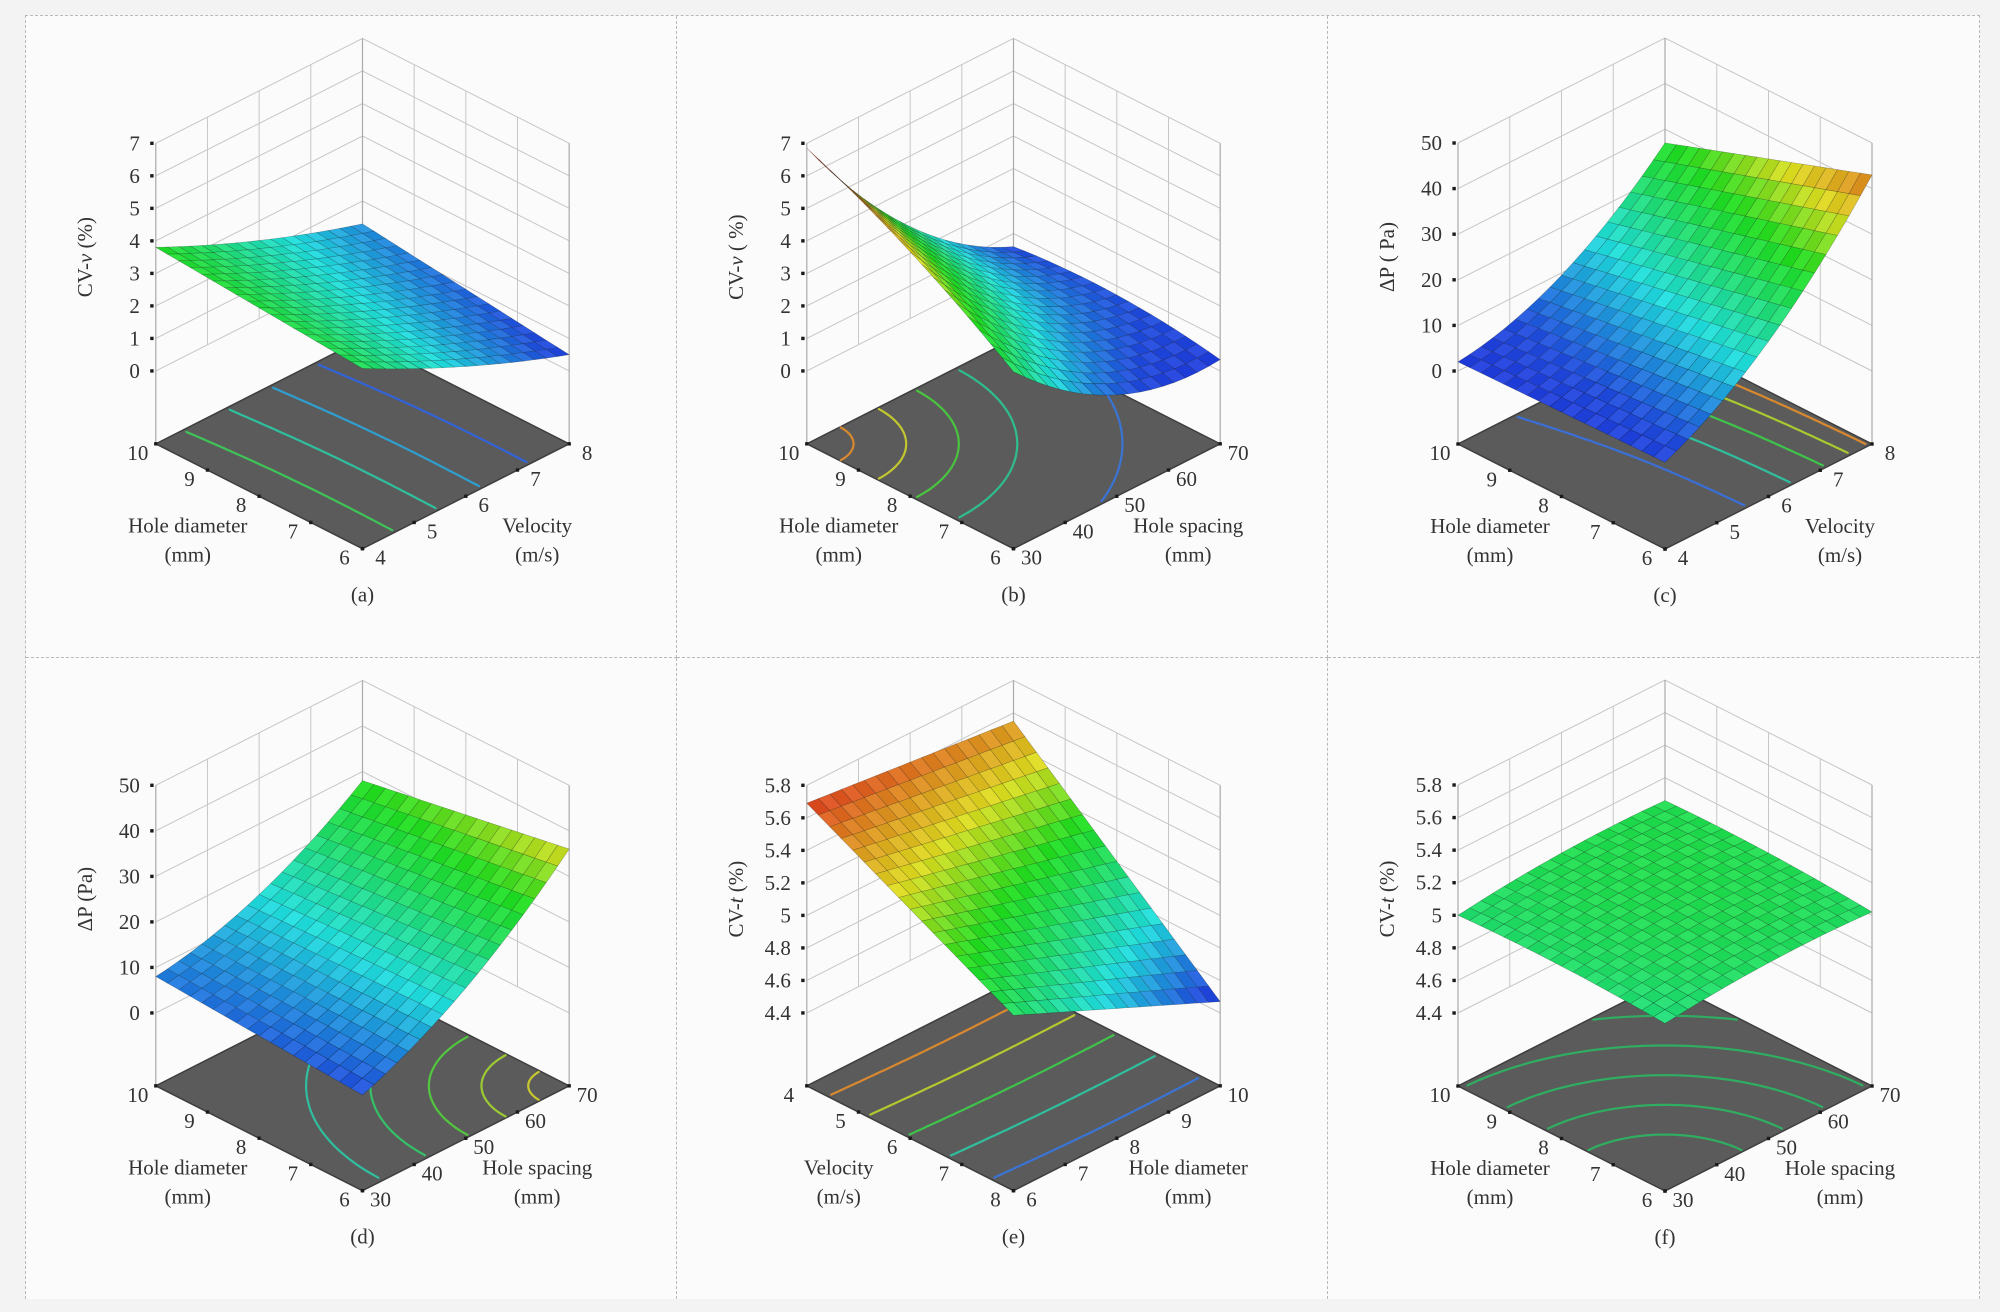 The height and width of the screenshot is (1312, 2000). Describe the element at coordinates (1013, 271) in the screenshot. I see `surface-mesh` at that location.